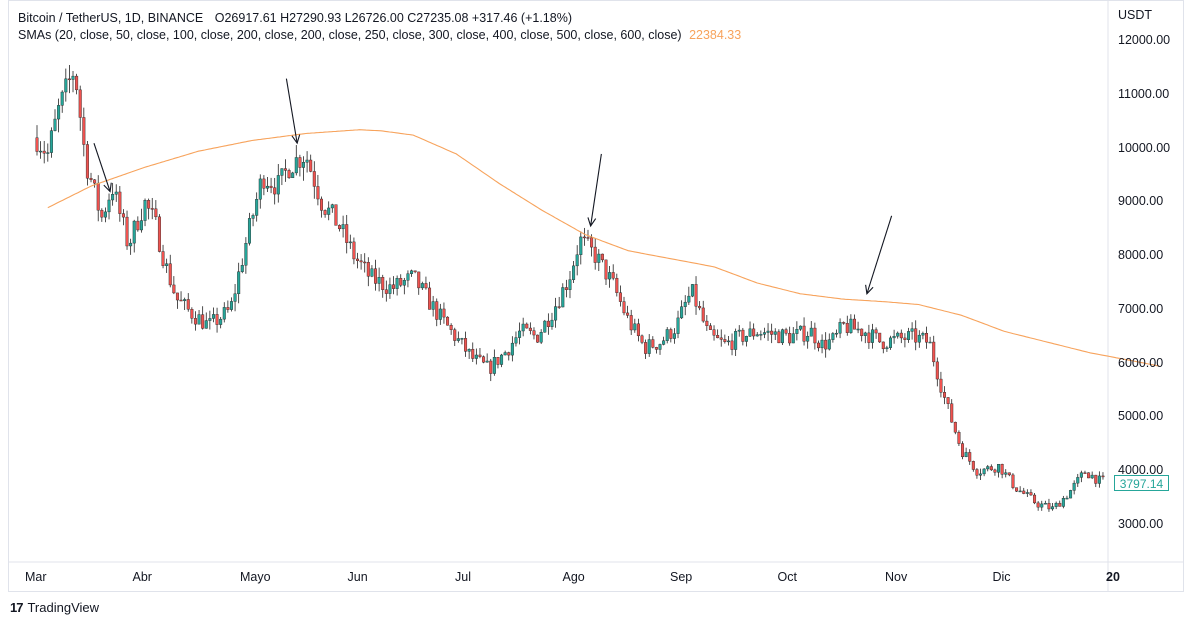  I want to click on price-tick-label: 6000.00, so click(1141, 362).